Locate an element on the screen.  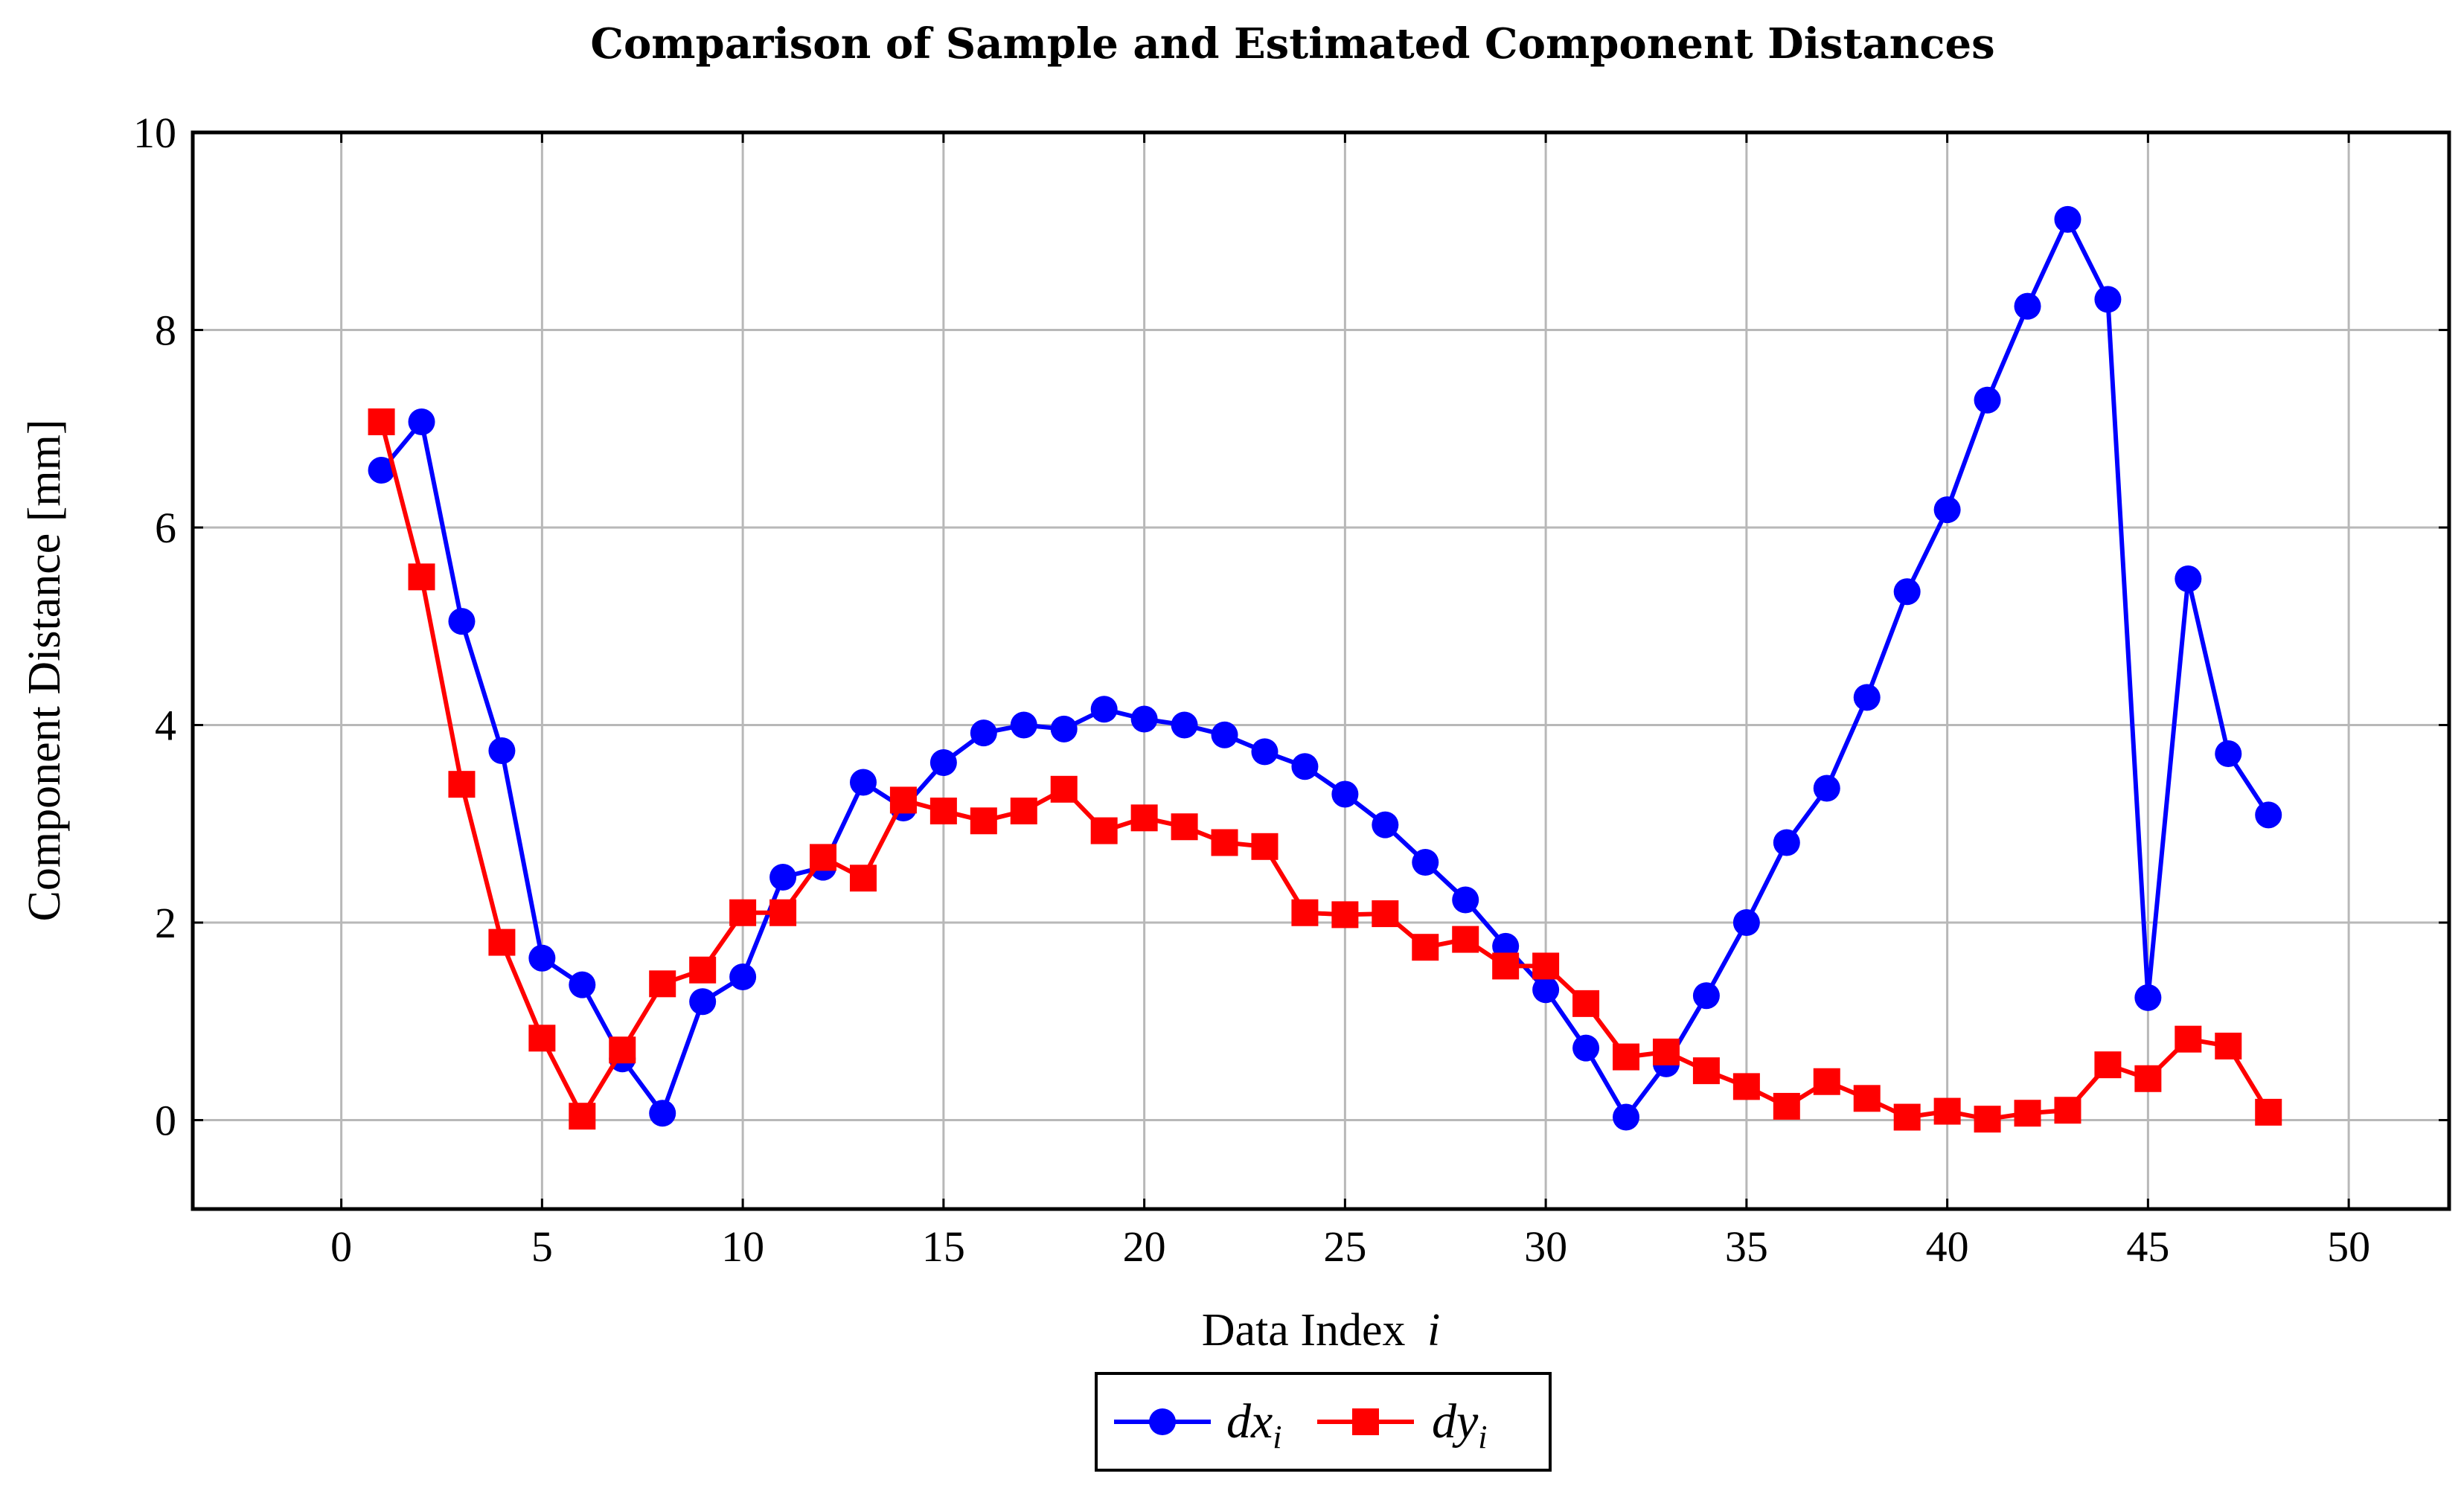
x-tick-label: 15 is located at coordinates (943, 1246).